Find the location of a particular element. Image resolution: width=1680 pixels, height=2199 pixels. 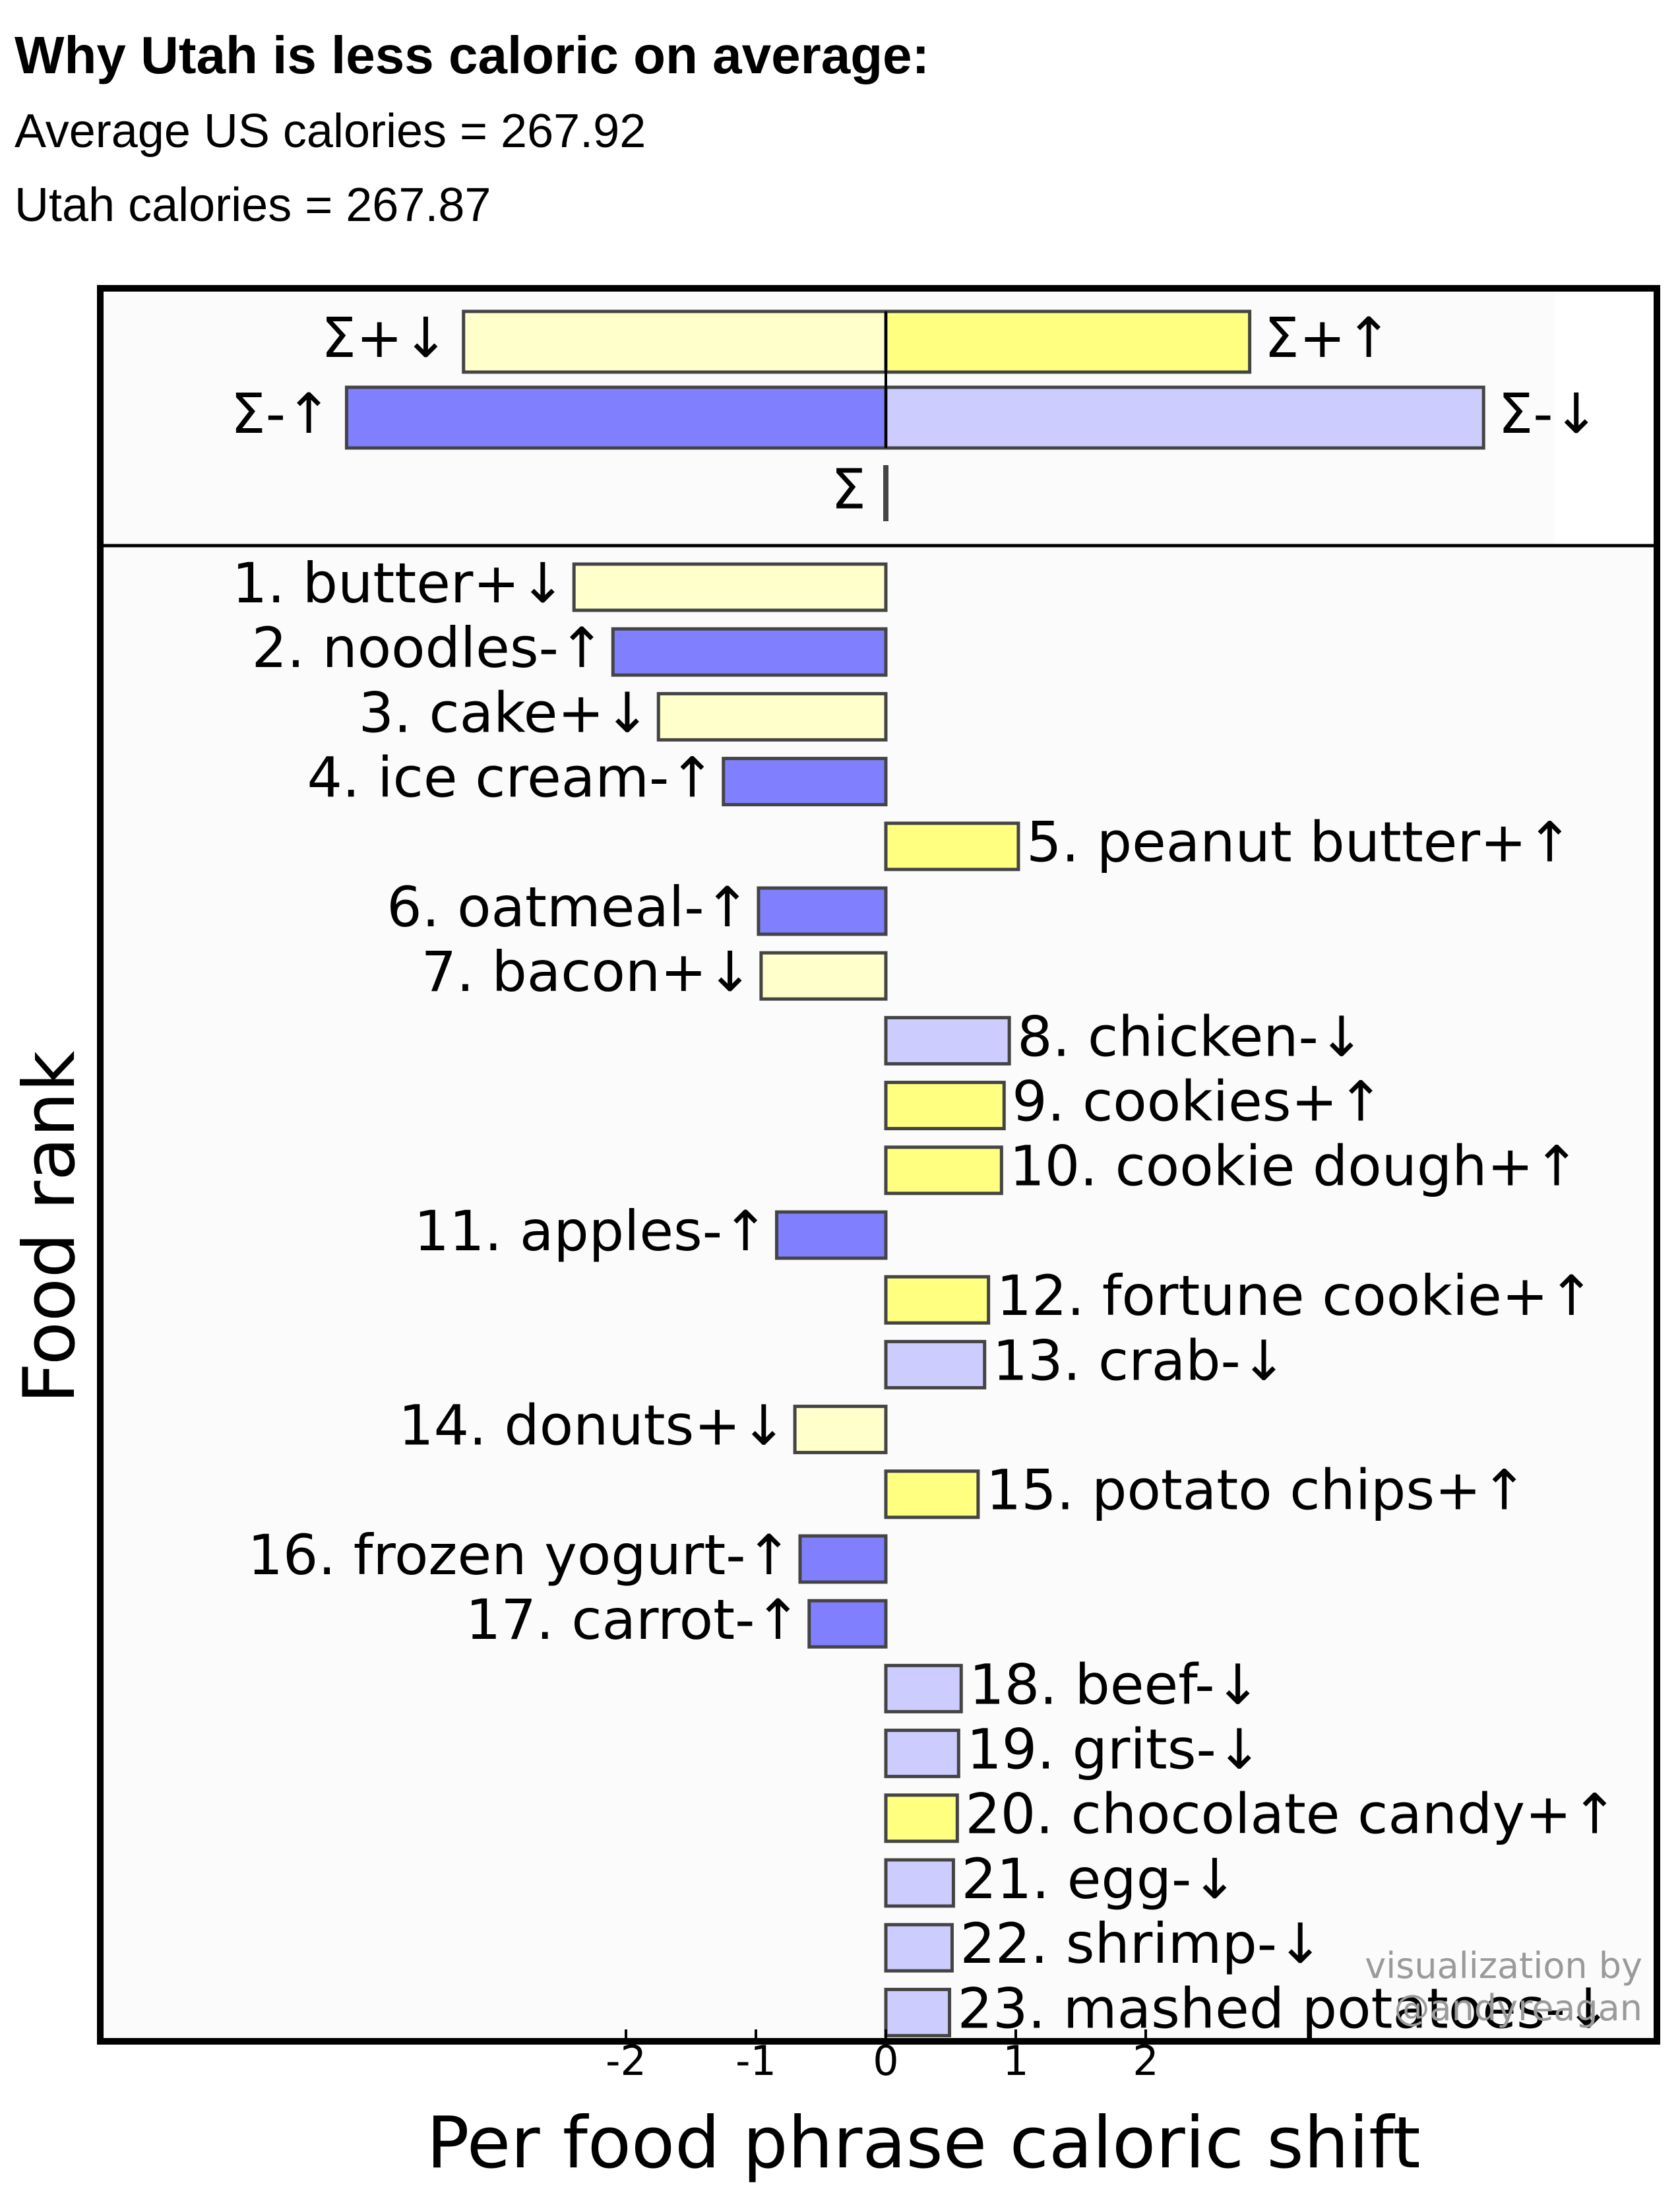

watermark-line-1: visualization by is located at coordinates (1503, 1966).